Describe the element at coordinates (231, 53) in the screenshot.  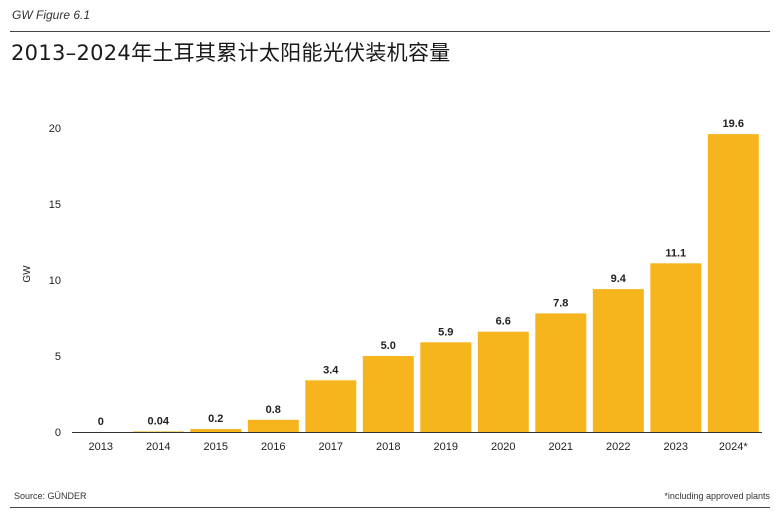
I see `chart-title: 2013–2024年土耳其累计太阳能光伏装机容量` at that location.